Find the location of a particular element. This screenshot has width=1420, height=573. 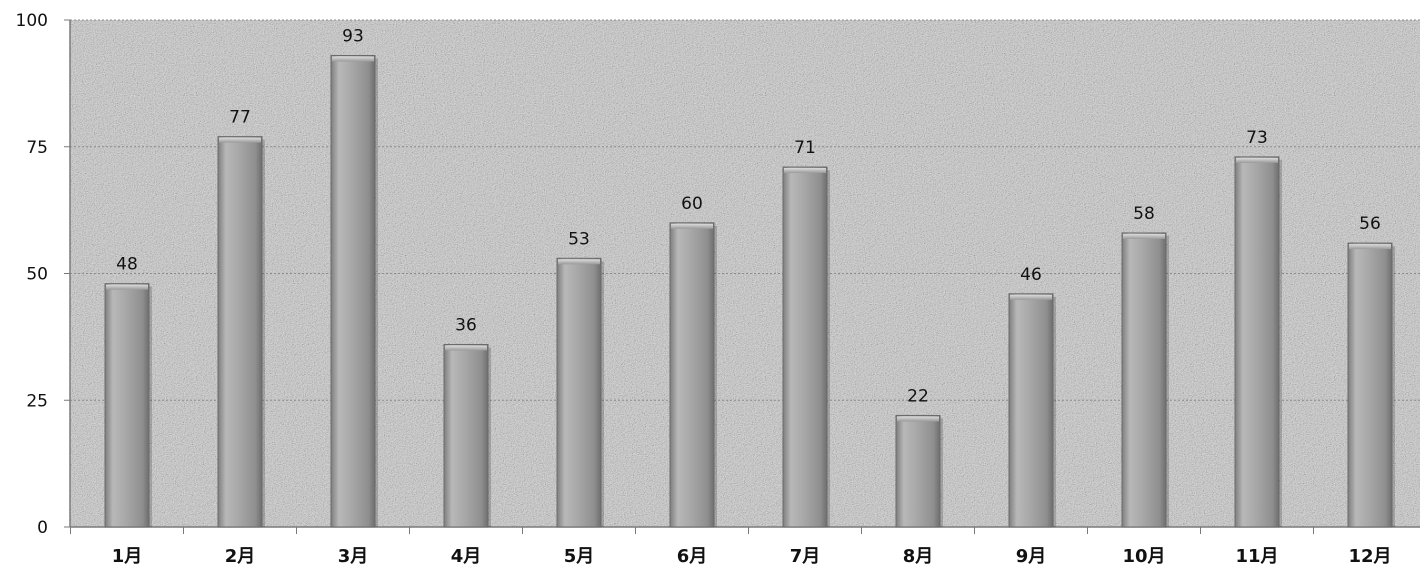

data-label: 58 is located at coordinates (1144, 214).